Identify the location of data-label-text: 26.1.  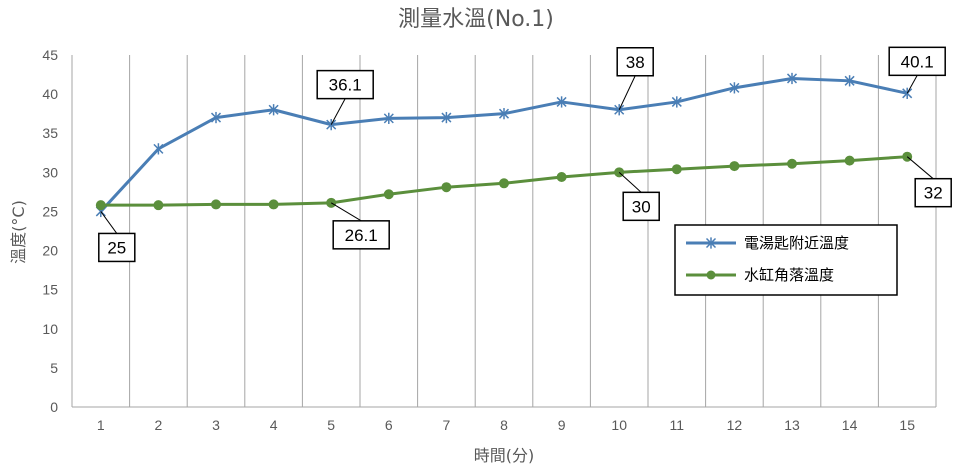
(361, 235).